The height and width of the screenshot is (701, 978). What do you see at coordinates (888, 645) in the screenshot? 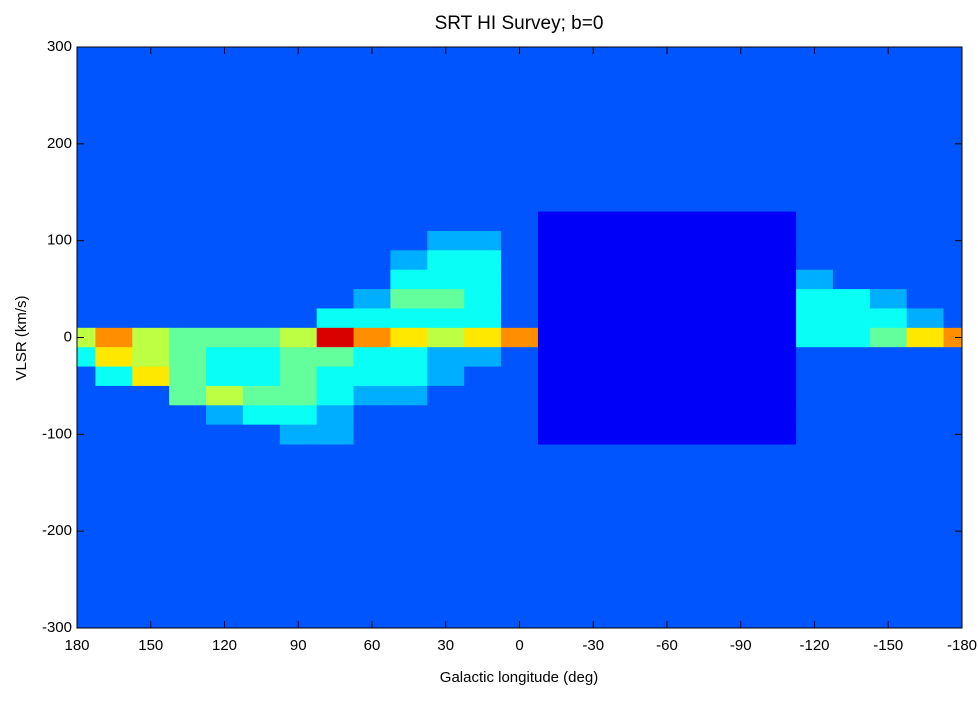
I see `x-tick-label: -150` at bounding box center [888, 645].